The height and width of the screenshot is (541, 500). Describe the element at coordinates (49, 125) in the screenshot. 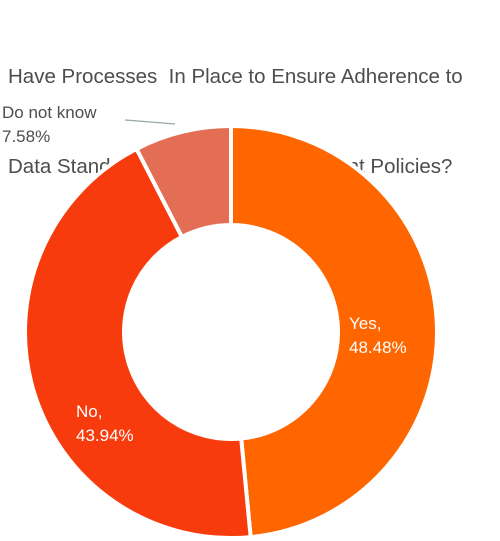

I see `data-label-do-not-know: Do not know 7.58%` at that location.